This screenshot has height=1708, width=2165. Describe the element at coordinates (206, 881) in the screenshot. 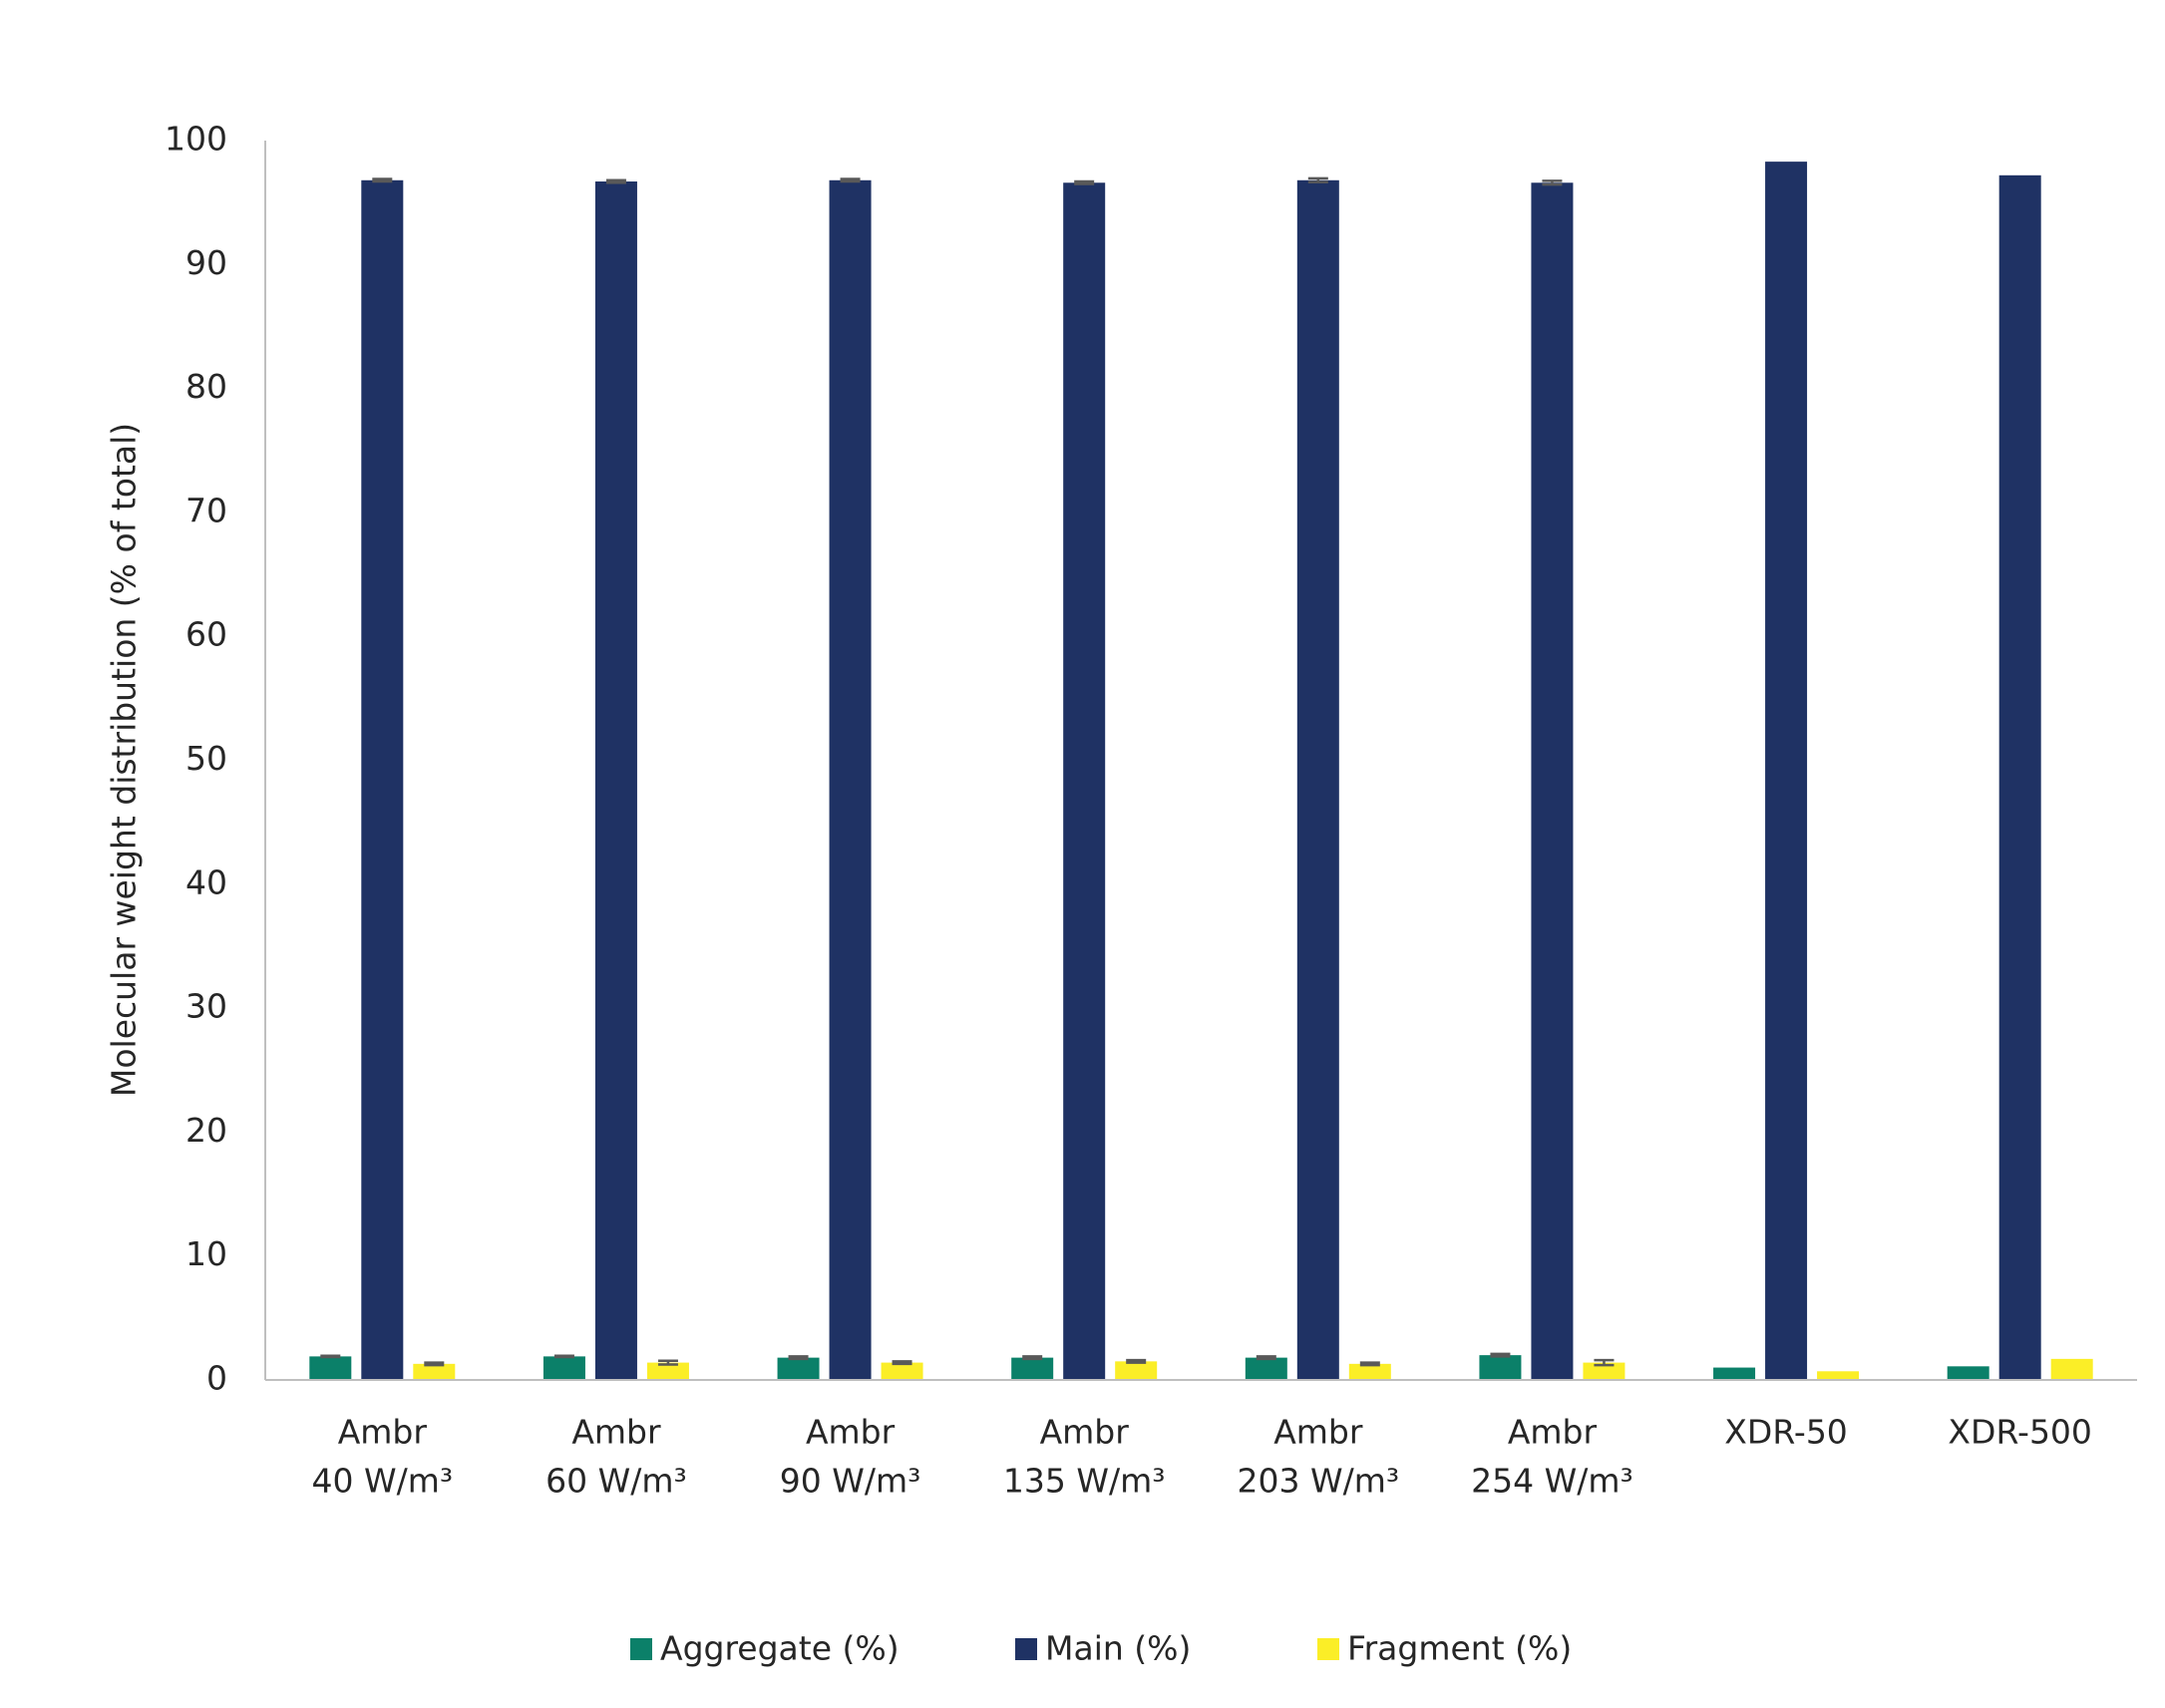

I see `y-tick-label: 40` at that location.